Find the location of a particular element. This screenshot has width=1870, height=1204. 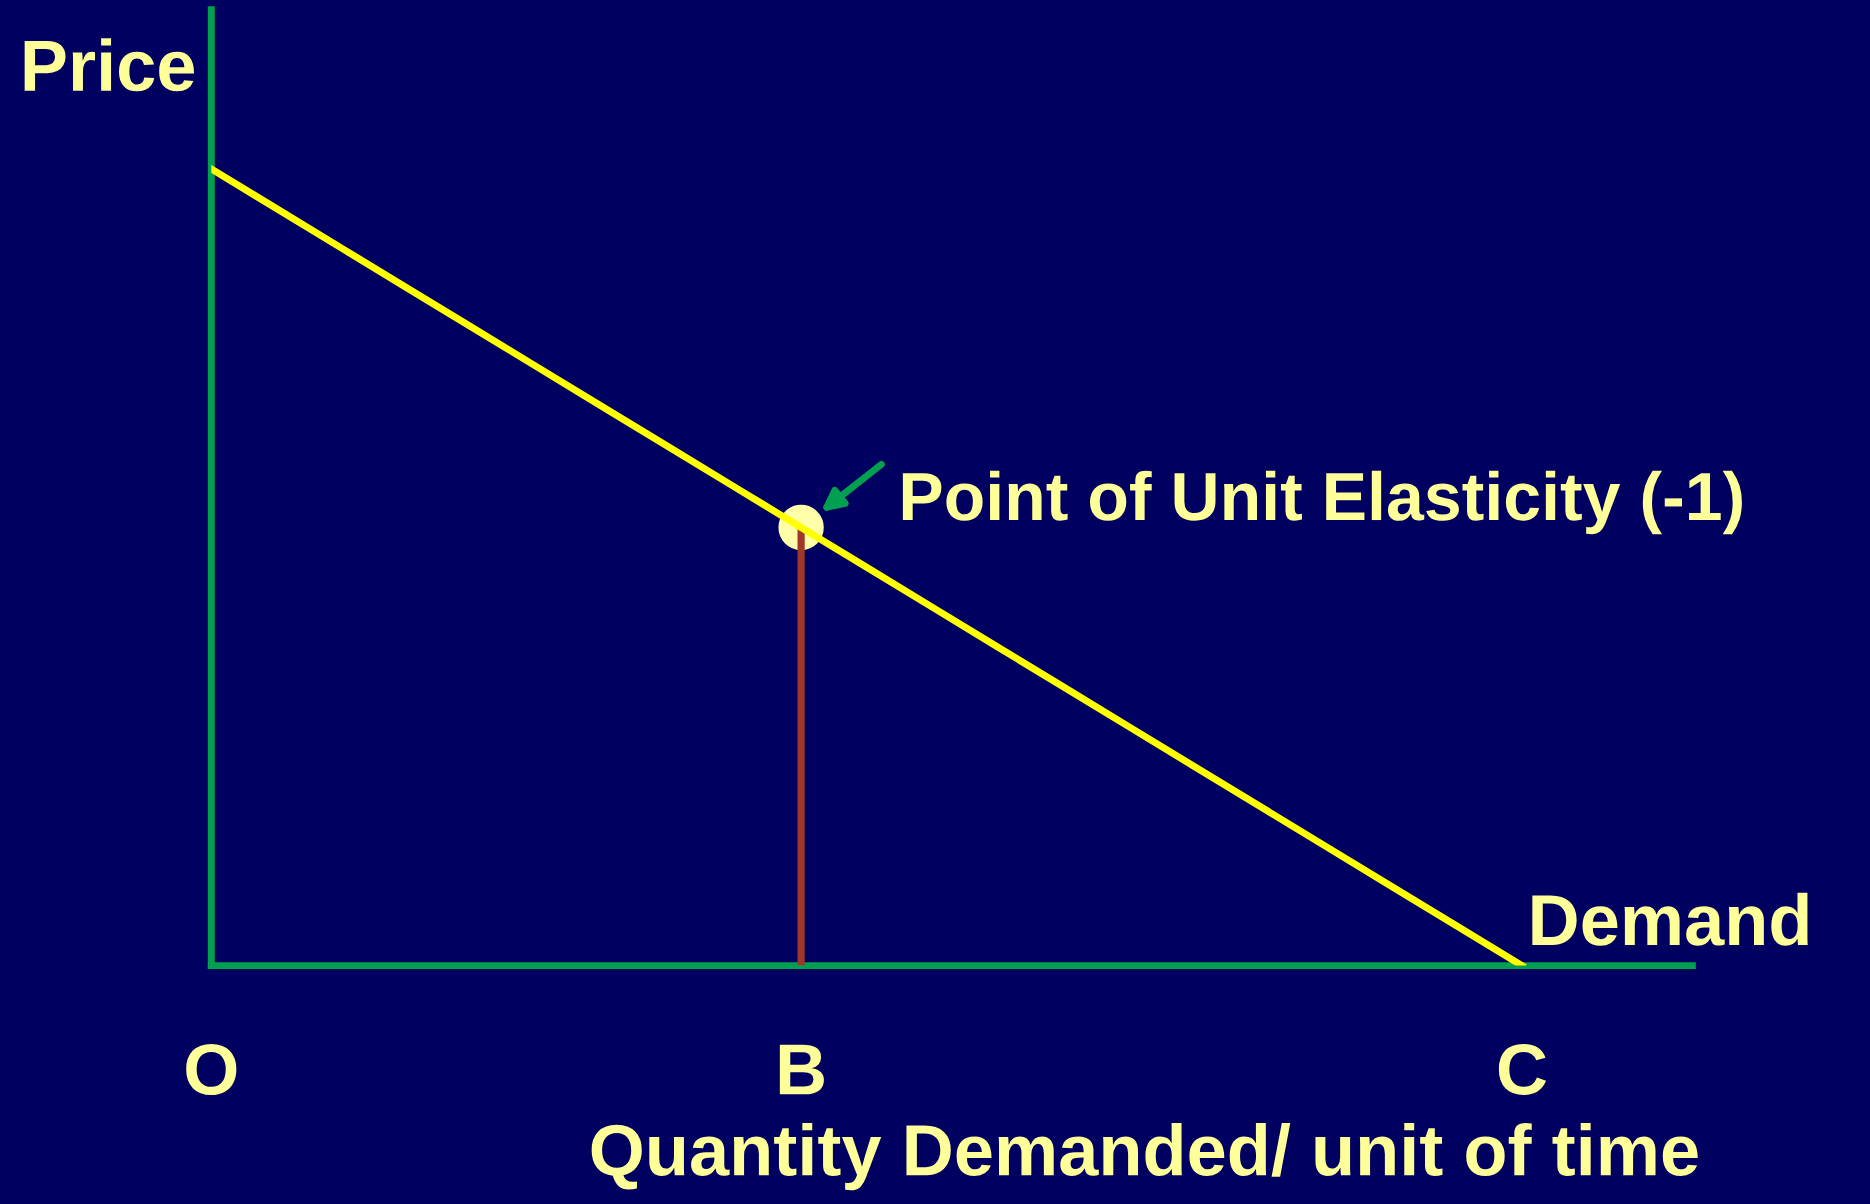

x-tick-label: C is located at coordinates (1522, 1069).